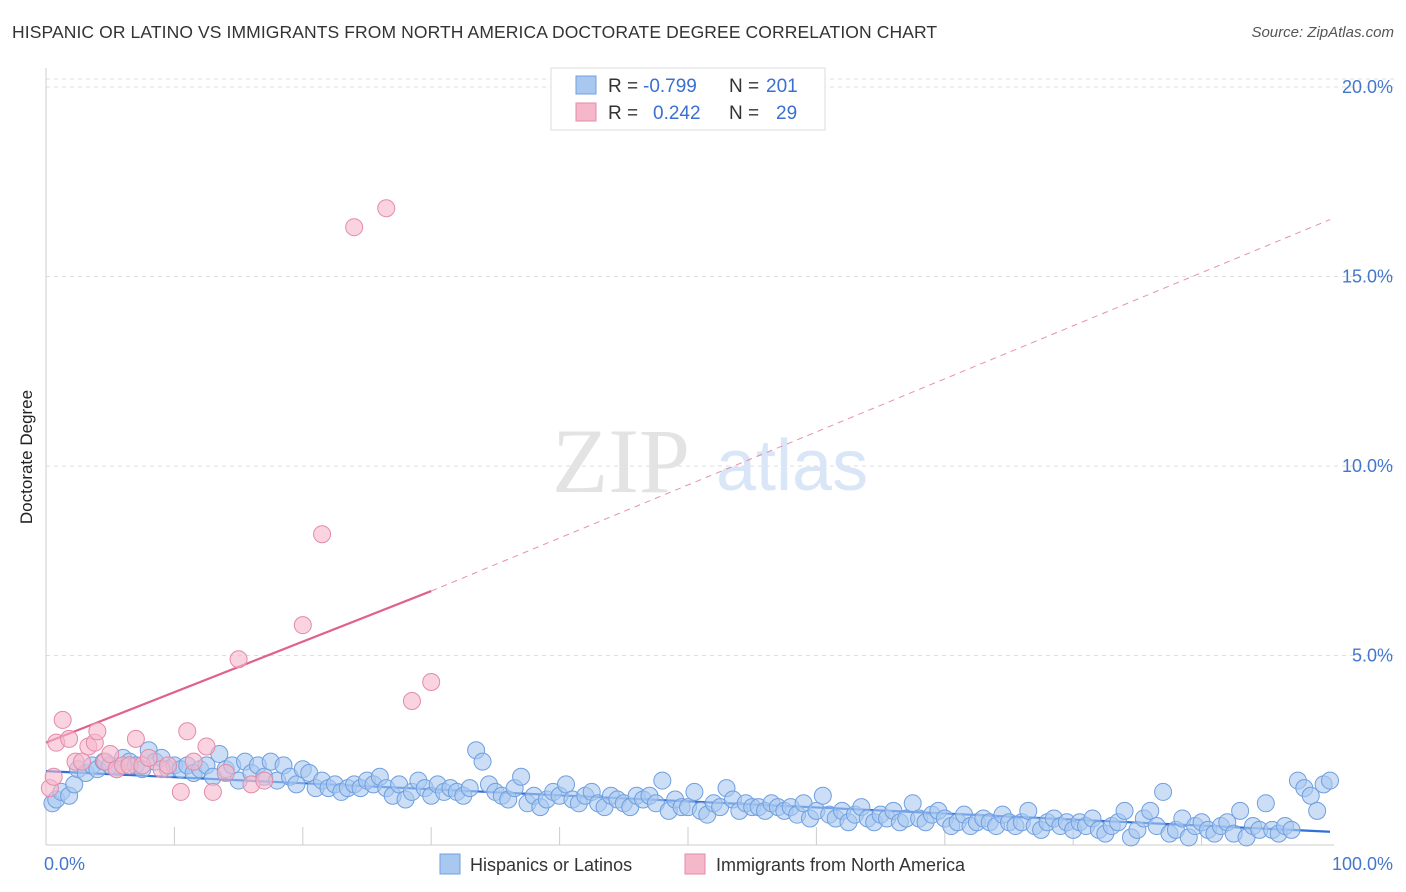 The image size is (1406, 892). Describe the element at coordinates (586, 112) in the screenshot. I see `legend-swatch-pink` at that location.